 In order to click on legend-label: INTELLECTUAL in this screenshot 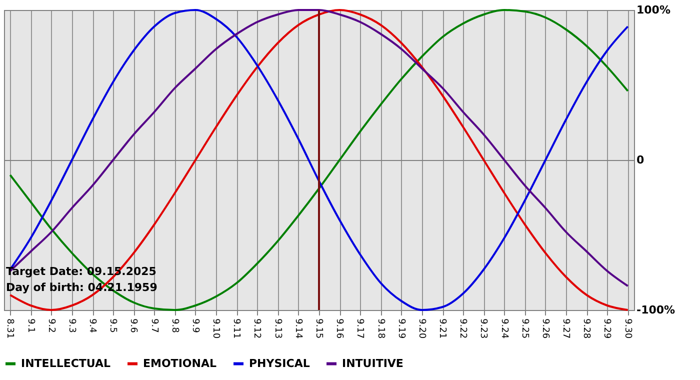, I will do `click(66, 363)`.